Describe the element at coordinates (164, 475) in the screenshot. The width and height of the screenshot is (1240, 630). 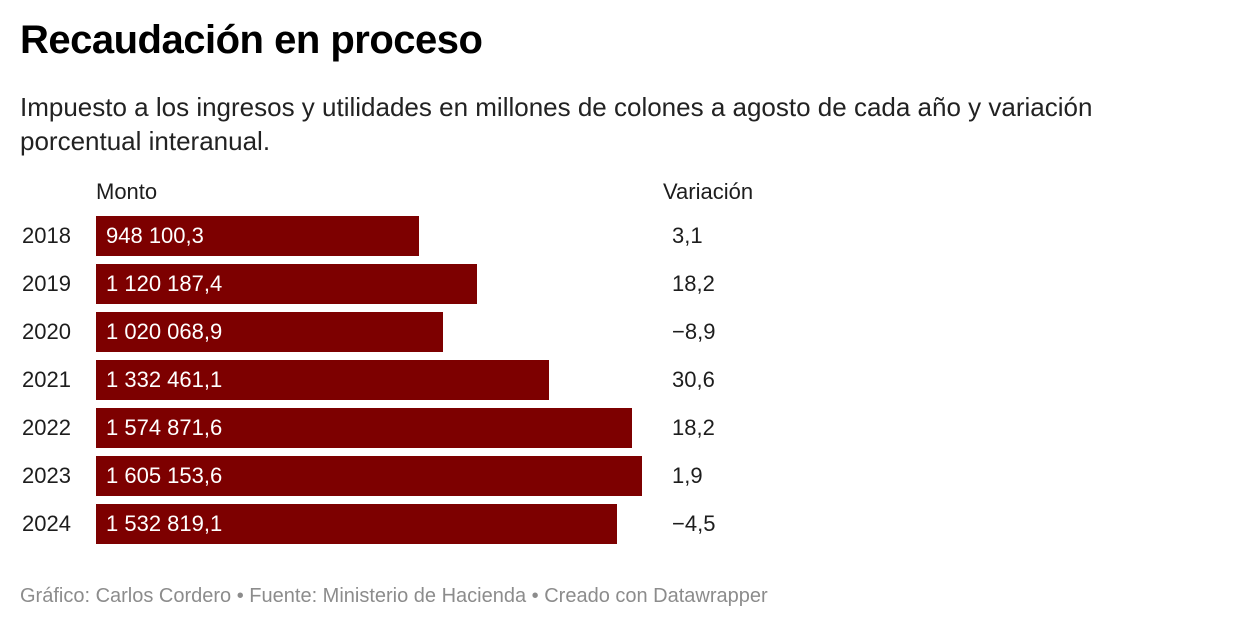
I see `bar-value-label: 1 605 153,6` at that location.